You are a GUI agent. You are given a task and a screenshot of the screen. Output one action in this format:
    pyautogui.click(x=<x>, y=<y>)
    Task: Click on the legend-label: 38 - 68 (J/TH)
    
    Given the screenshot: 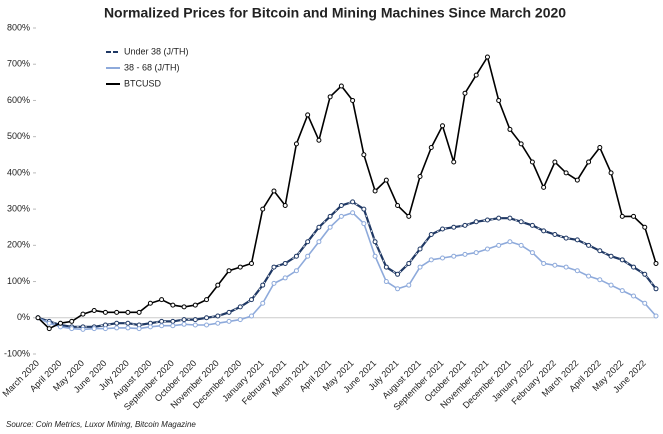 What is the action you would take?
    pyautogui.click(x=152, y=67)
    